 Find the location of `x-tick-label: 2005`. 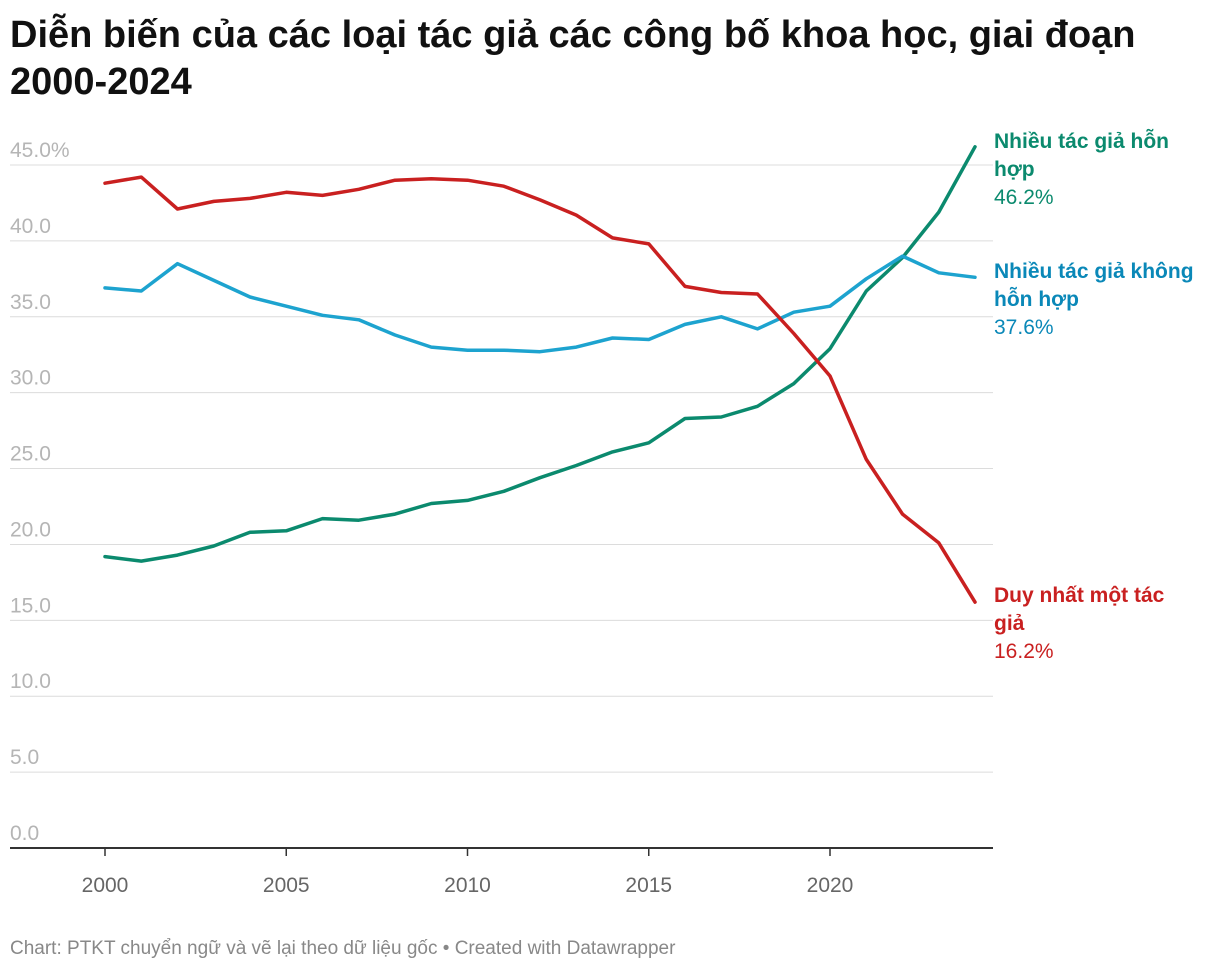

x-tick-label: 2005 is located at coordinates (286, 885).